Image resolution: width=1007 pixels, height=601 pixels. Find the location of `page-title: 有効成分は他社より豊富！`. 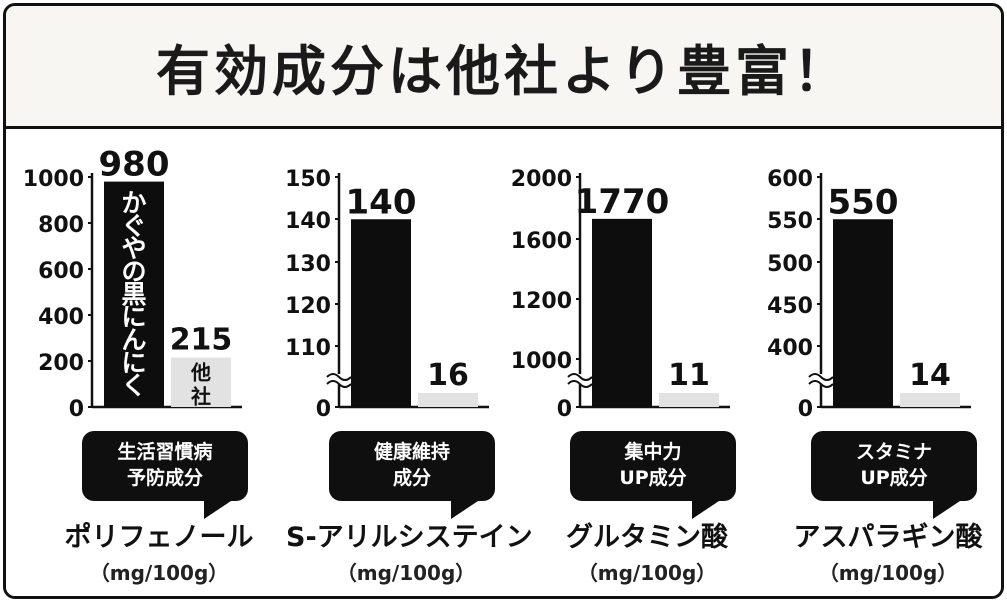

page-title: 有効成分は他社より豊富！ is located at coordinates (503, 70).